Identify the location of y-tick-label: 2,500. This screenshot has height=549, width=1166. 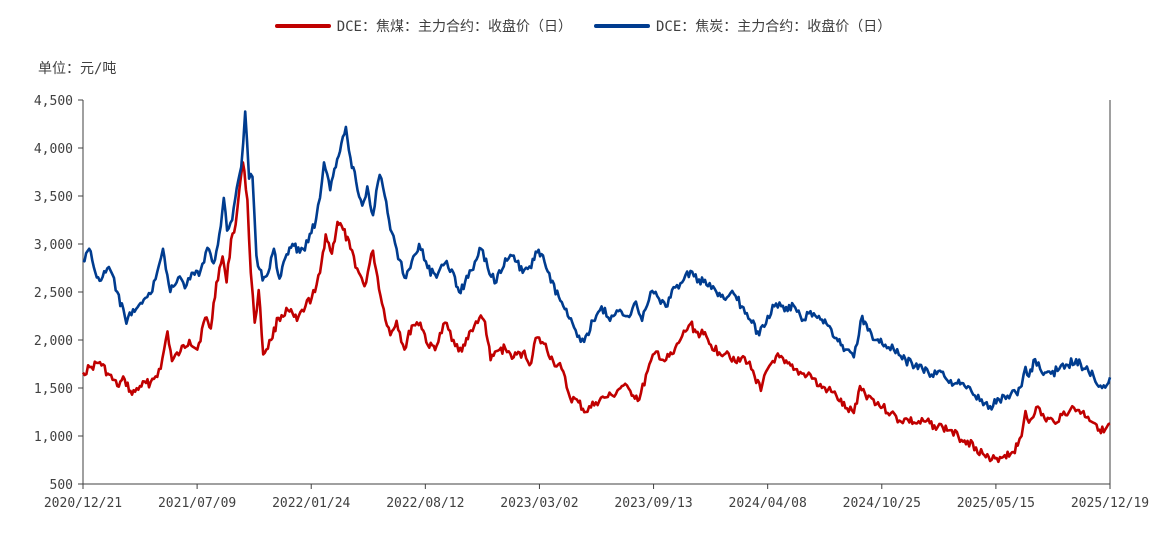
(53, 293).